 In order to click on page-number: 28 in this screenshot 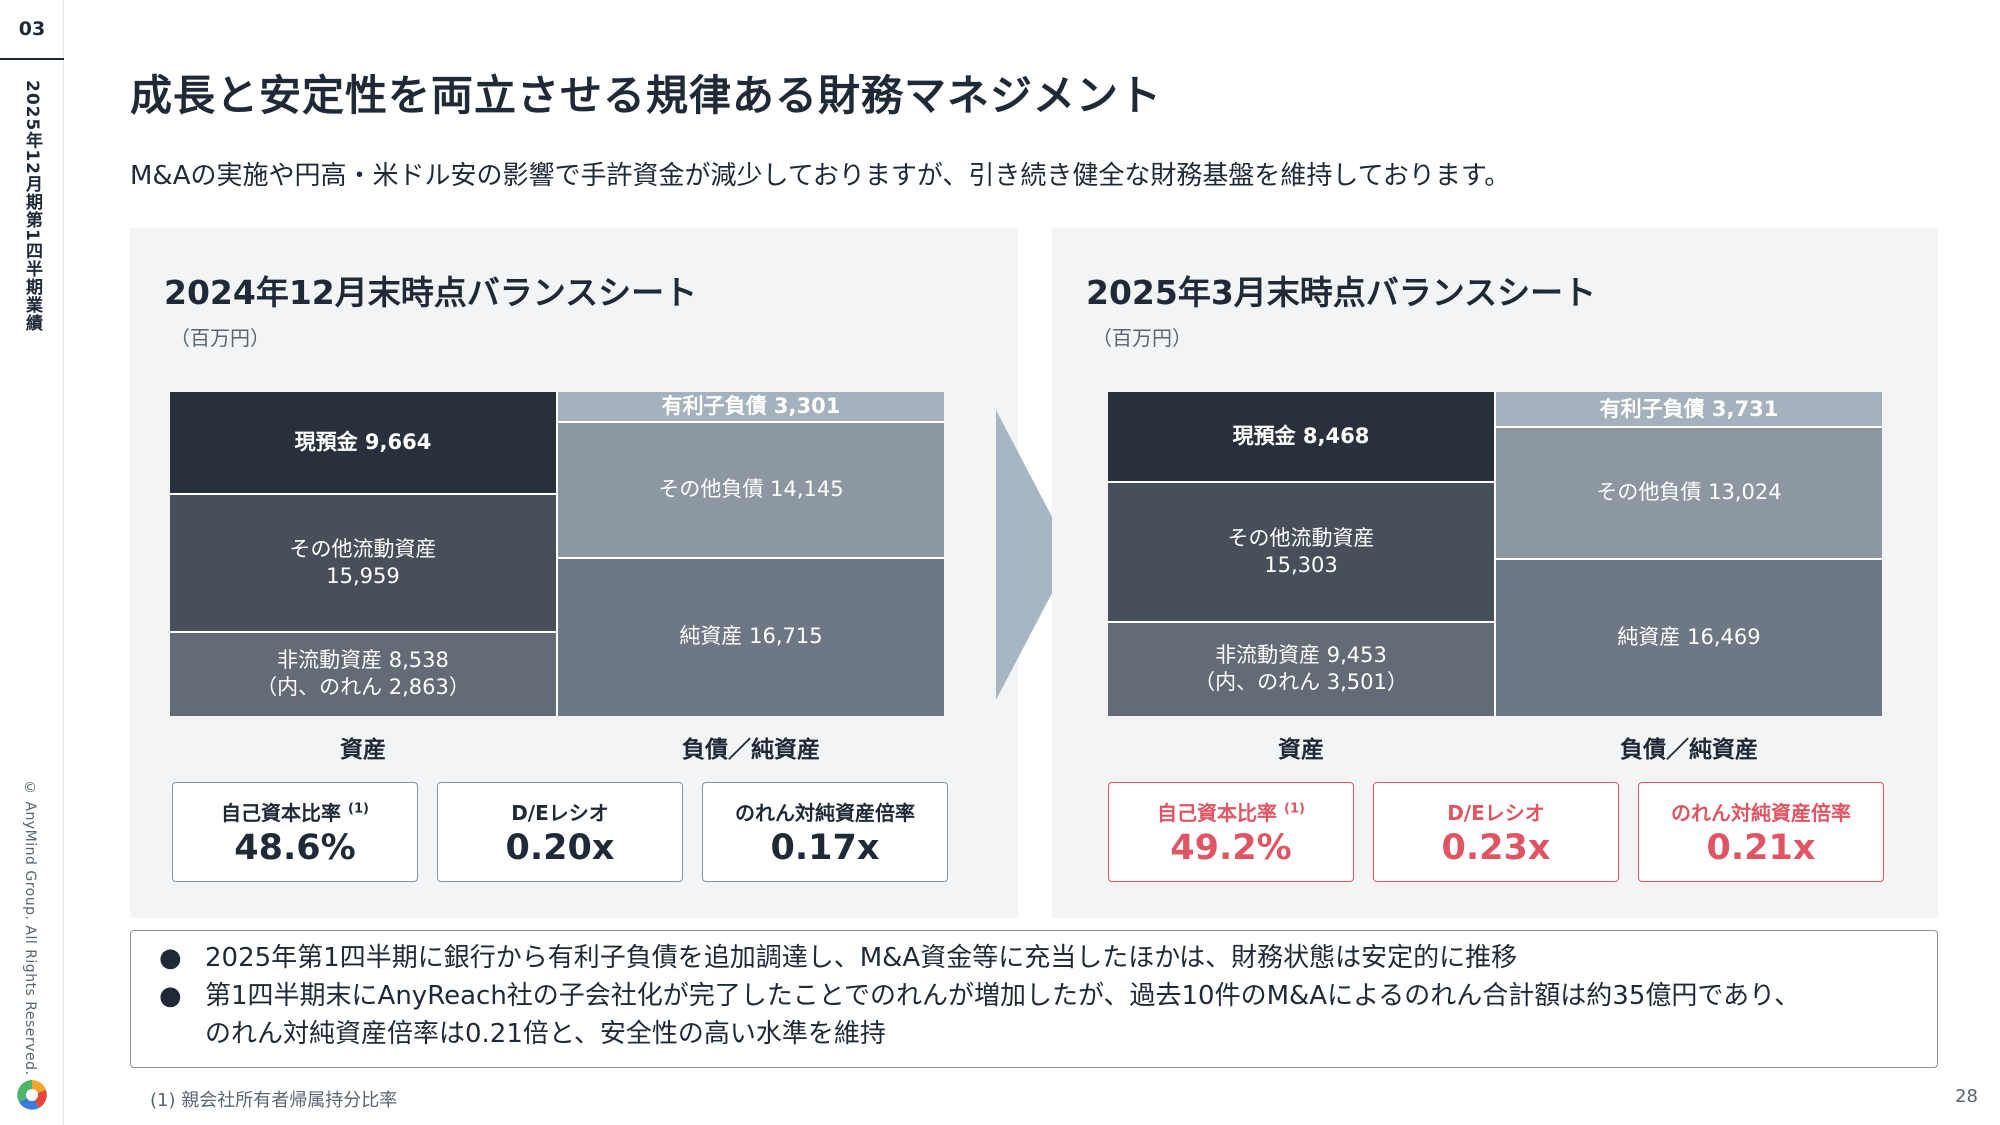, I will do `click(1966, 1096)`.